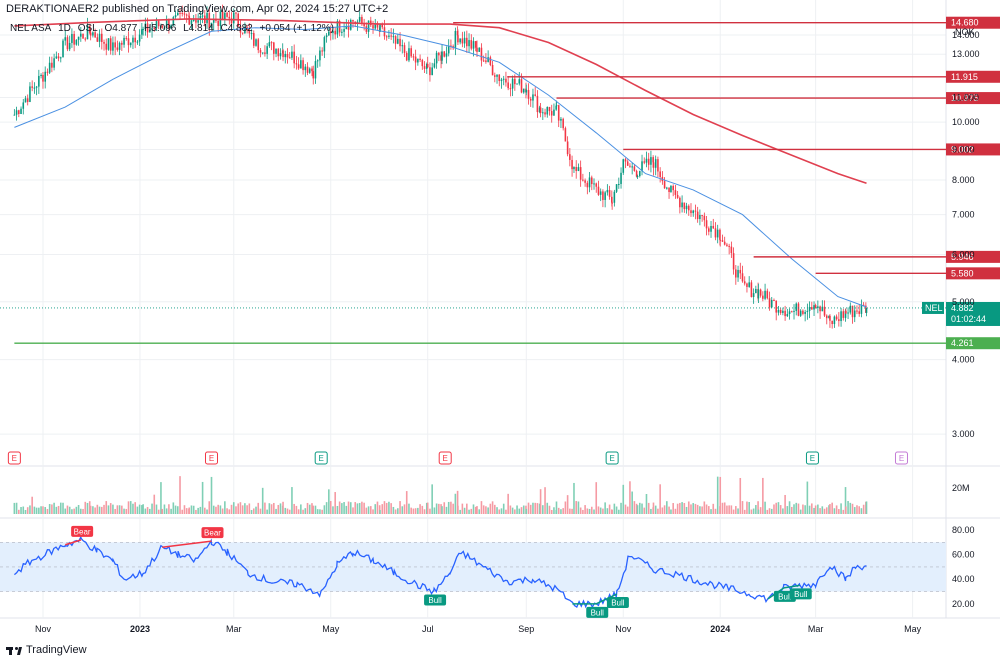 This screenshot has width=1000, height=662. I want to click on footer-brand: TradingView, so click(46, 650).